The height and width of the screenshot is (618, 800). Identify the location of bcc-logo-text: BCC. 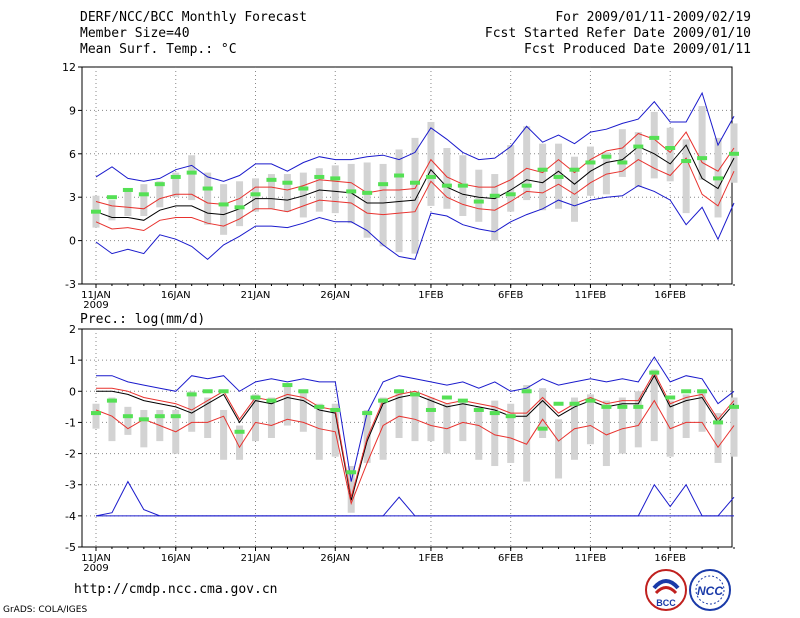
(666, 603).